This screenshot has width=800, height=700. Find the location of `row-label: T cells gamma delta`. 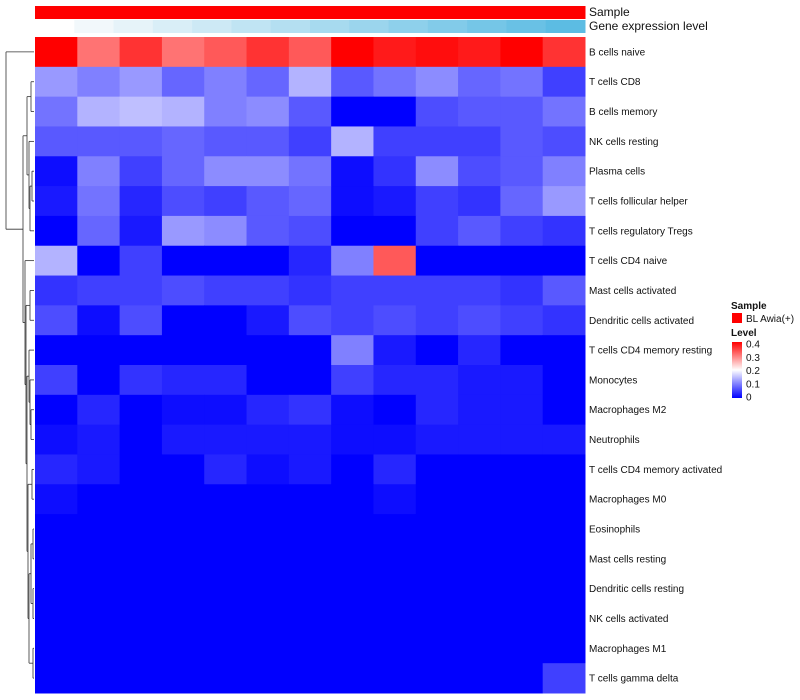

row-label: T cells gamma delta is located at coordinates (634, 679).